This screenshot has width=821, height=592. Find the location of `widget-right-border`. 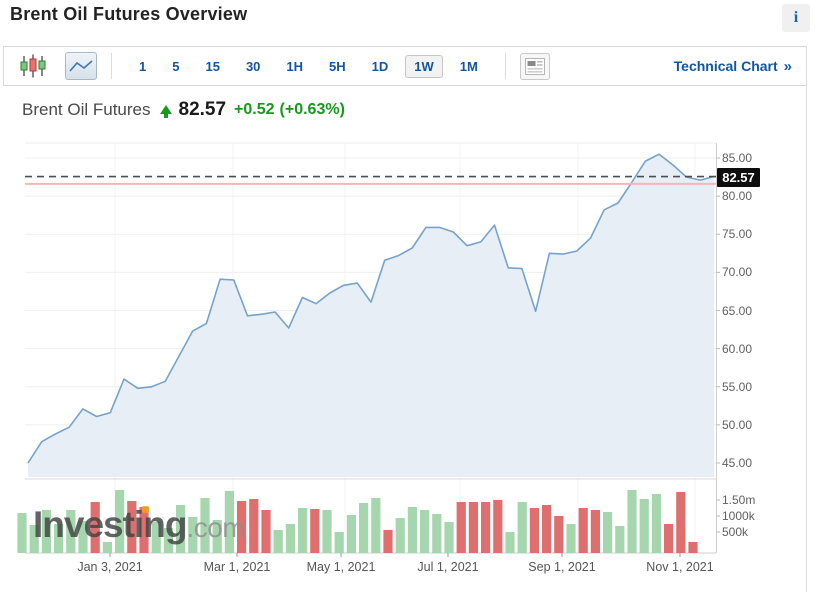

widget-right-border is located at coordinates (806, 319).